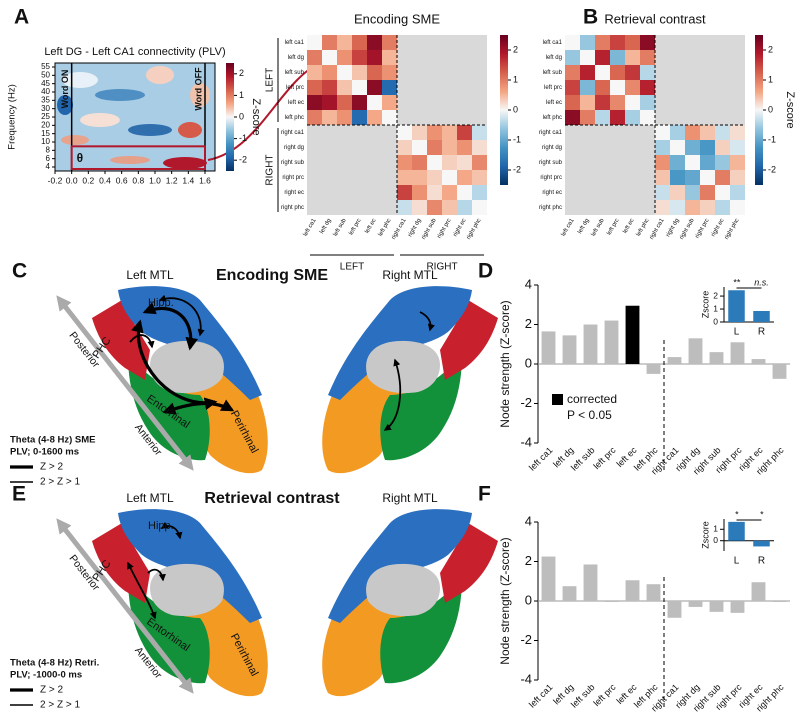  What do you see at coordinates (45, 66) in the screenshot?
I see `y-tick-label: 55` at bounding box center [45, 66].